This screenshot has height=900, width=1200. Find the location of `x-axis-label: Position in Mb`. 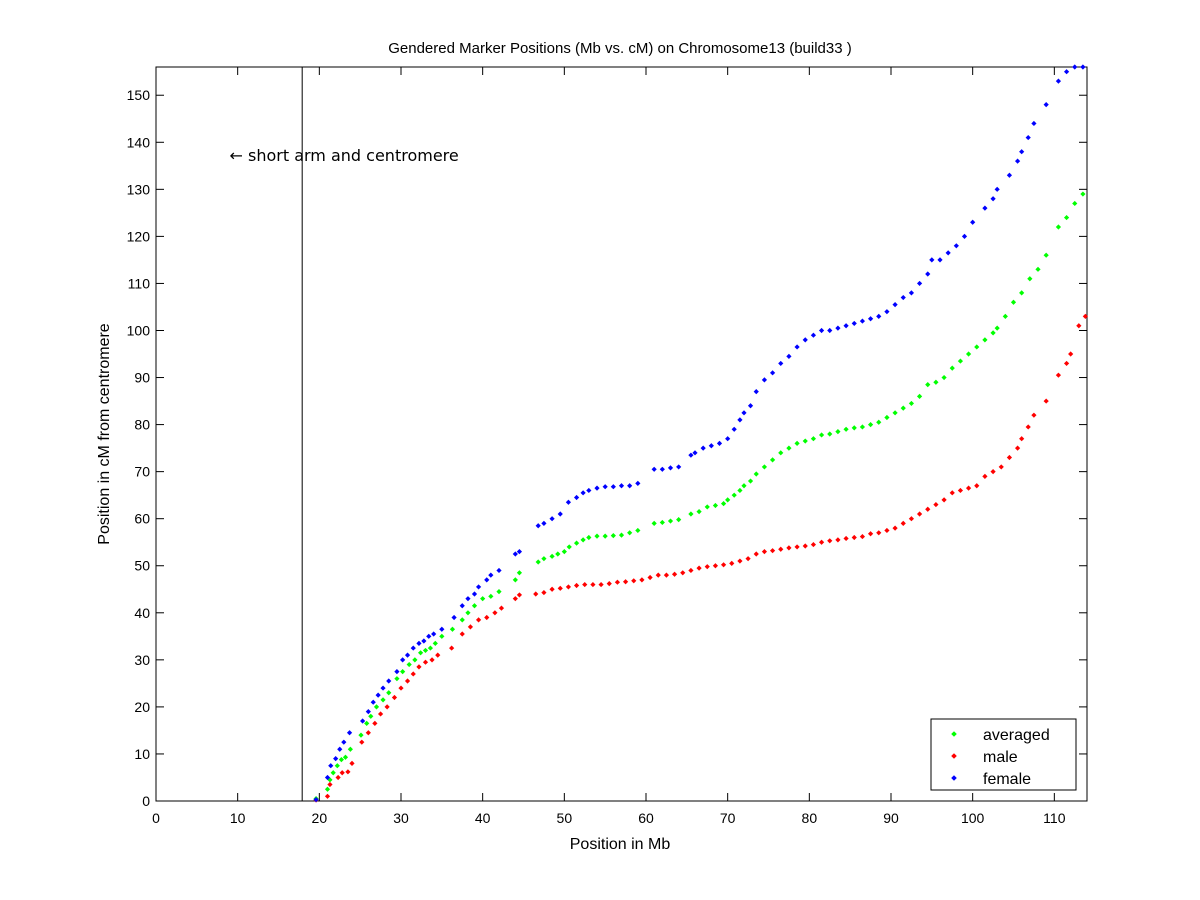

x-axis-label: Position in Mb is located at coordinates (620, 844).